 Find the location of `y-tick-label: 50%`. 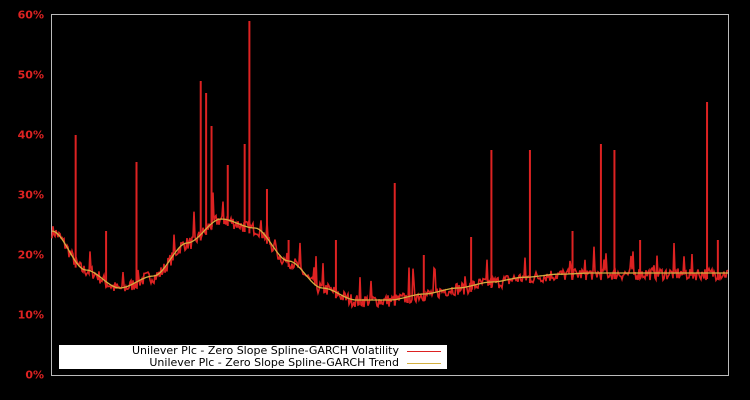

y-tick-label: 50% is located at coordinates (30, 75).